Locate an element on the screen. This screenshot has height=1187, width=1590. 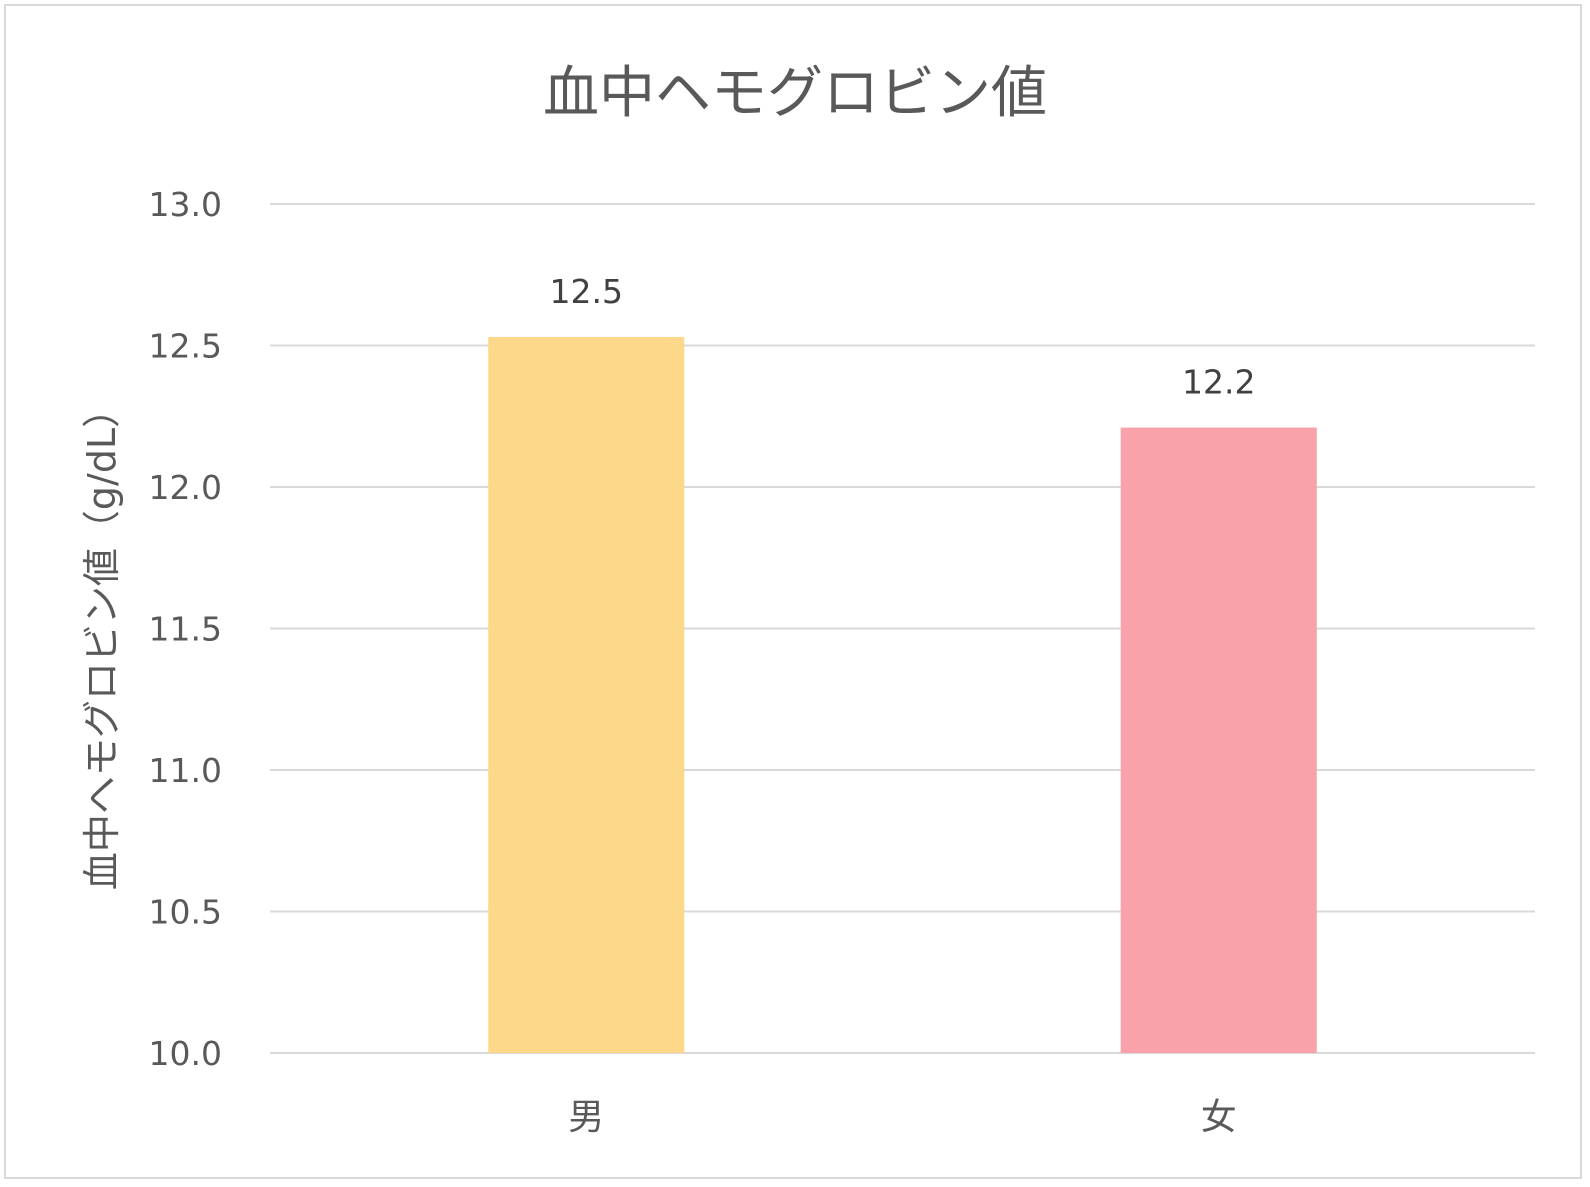
x-category-label: 男 is located at coordinates (586, 1117).